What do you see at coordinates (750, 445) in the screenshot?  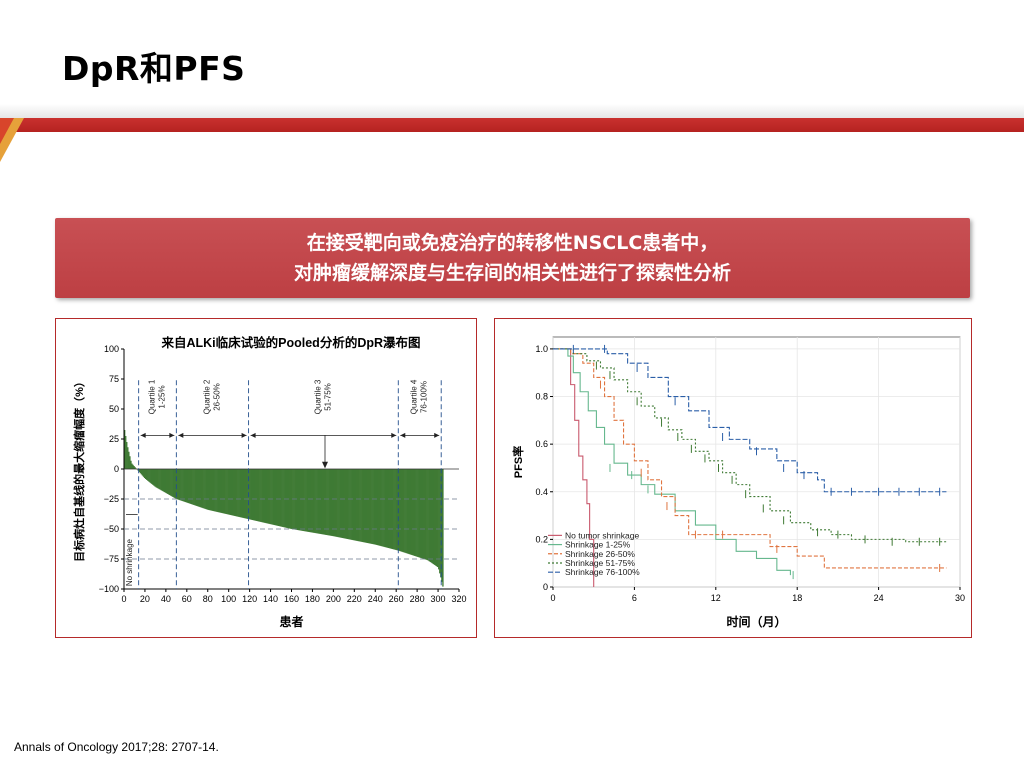 I see `km-series-line` at bounding box center [750, 445].